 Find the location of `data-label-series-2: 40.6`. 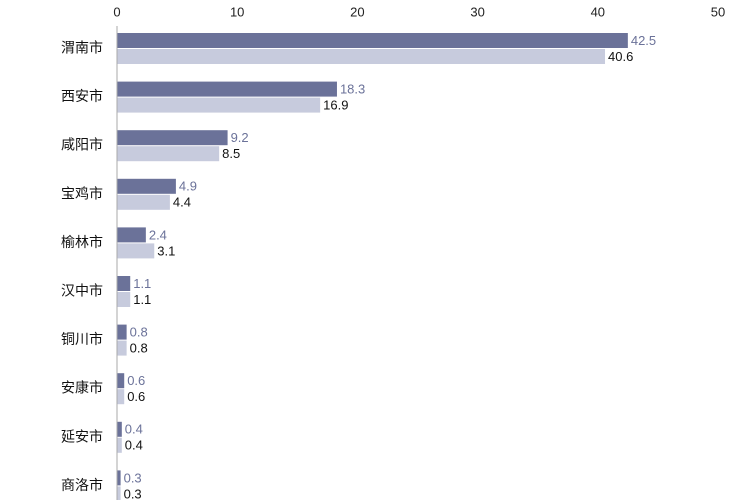

data-label-series-2: 40.6 is located at coordinates (620, 56).